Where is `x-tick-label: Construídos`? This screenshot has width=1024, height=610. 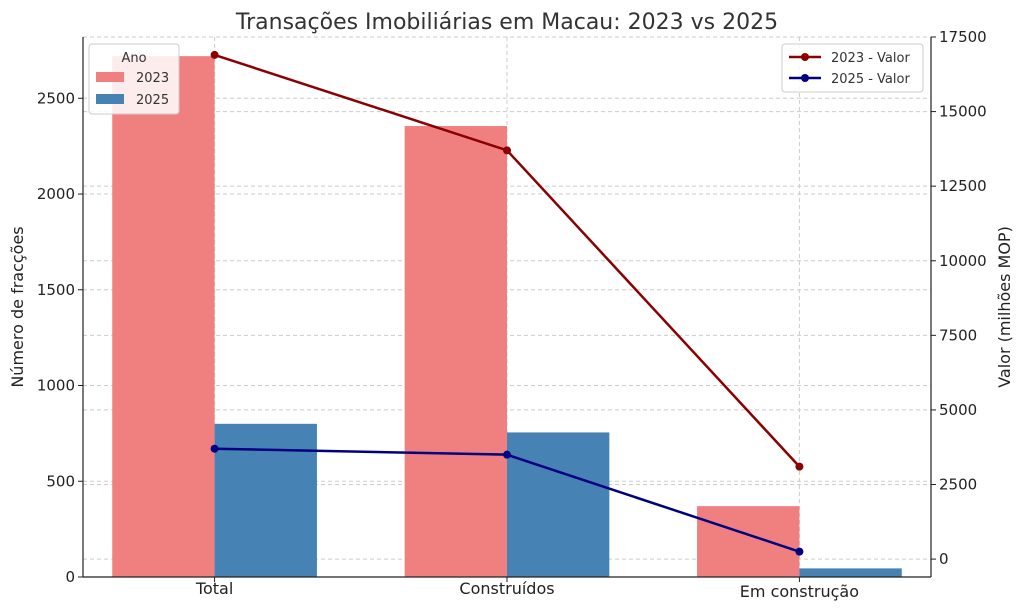 x-tick-label: Construídos is located at coordinates (506, 588).